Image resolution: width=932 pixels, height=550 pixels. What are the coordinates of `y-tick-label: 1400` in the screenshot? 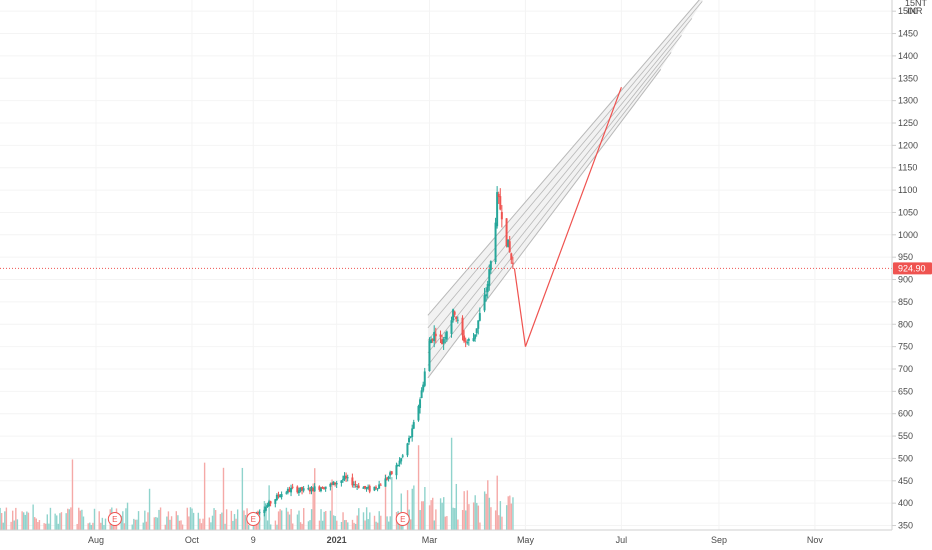 It's located at (908, 56).